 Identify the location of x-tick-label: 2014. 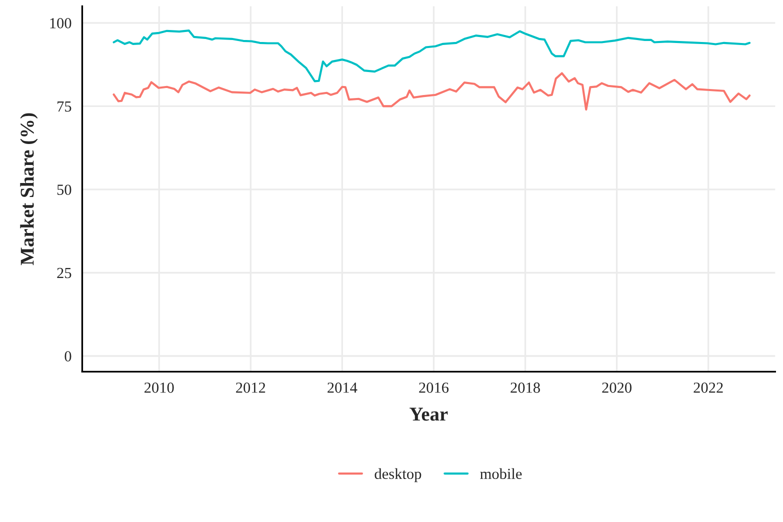
(343, 387).